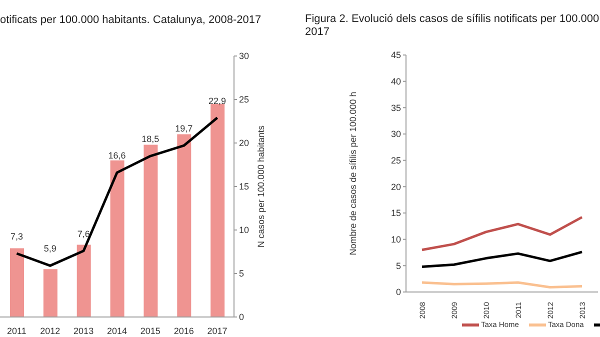 This screenshot has height=337, width=600. Describe the element at coordinates (184, 331) in the screenshot. I see `x-tick-label: 2016` at that location.